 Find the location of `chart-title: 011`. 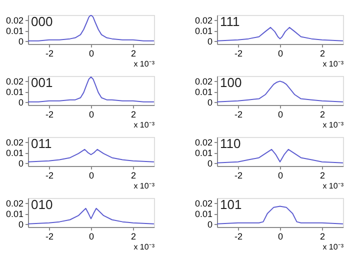

chart-title: 011 is located at coordinates (41, 143).